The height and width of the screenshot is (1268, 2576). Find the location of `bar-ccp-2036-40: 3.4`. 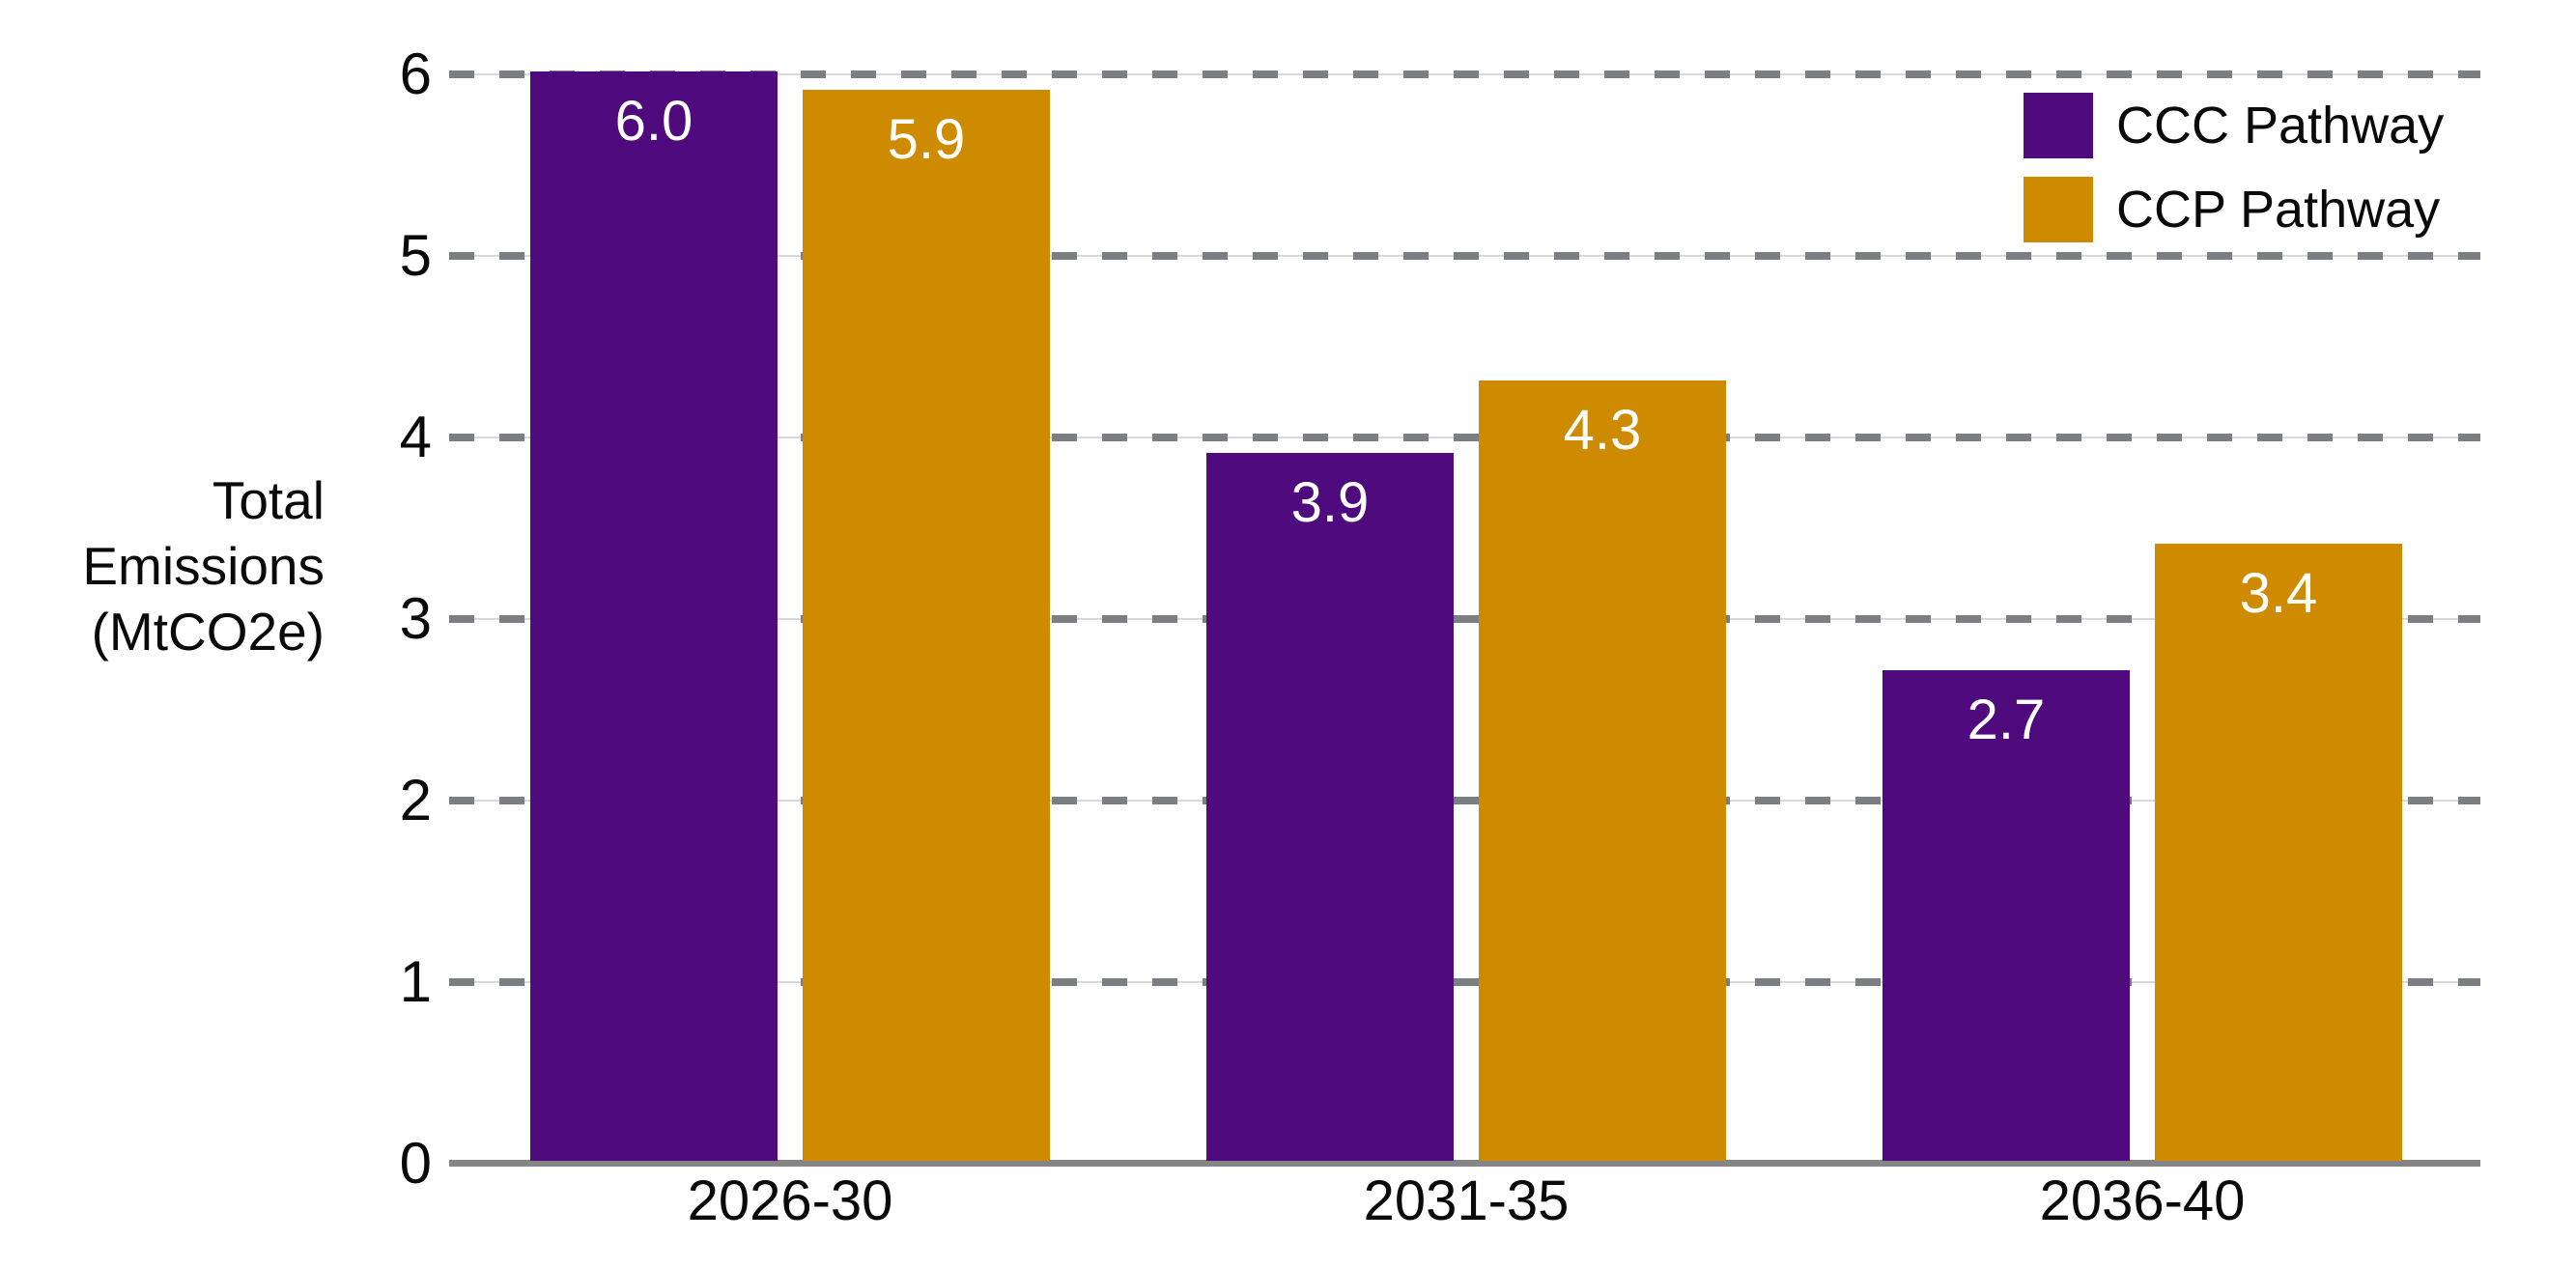

bar-ccp-2036-40: 3.4 is located at coordinates (2278, 852).